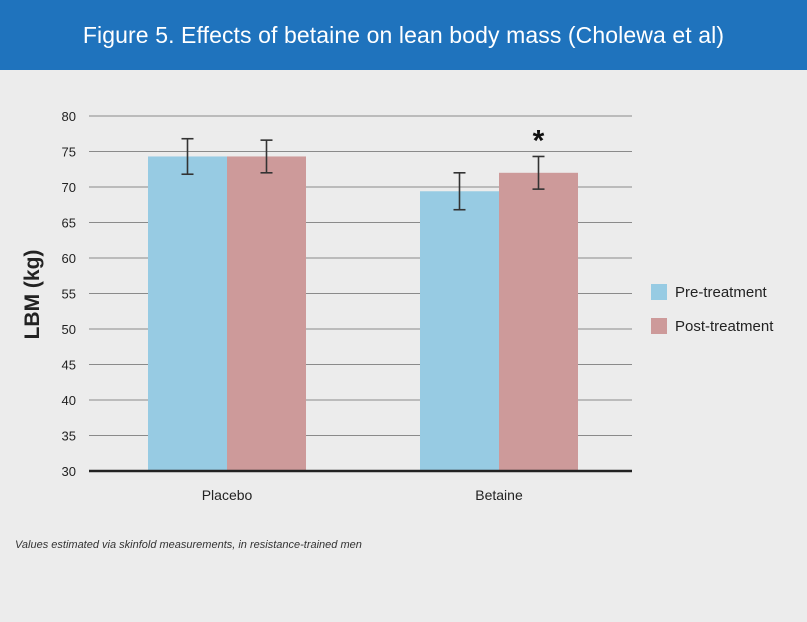  I want to click on bar-post-treatment-betaine, so click(538, 322).